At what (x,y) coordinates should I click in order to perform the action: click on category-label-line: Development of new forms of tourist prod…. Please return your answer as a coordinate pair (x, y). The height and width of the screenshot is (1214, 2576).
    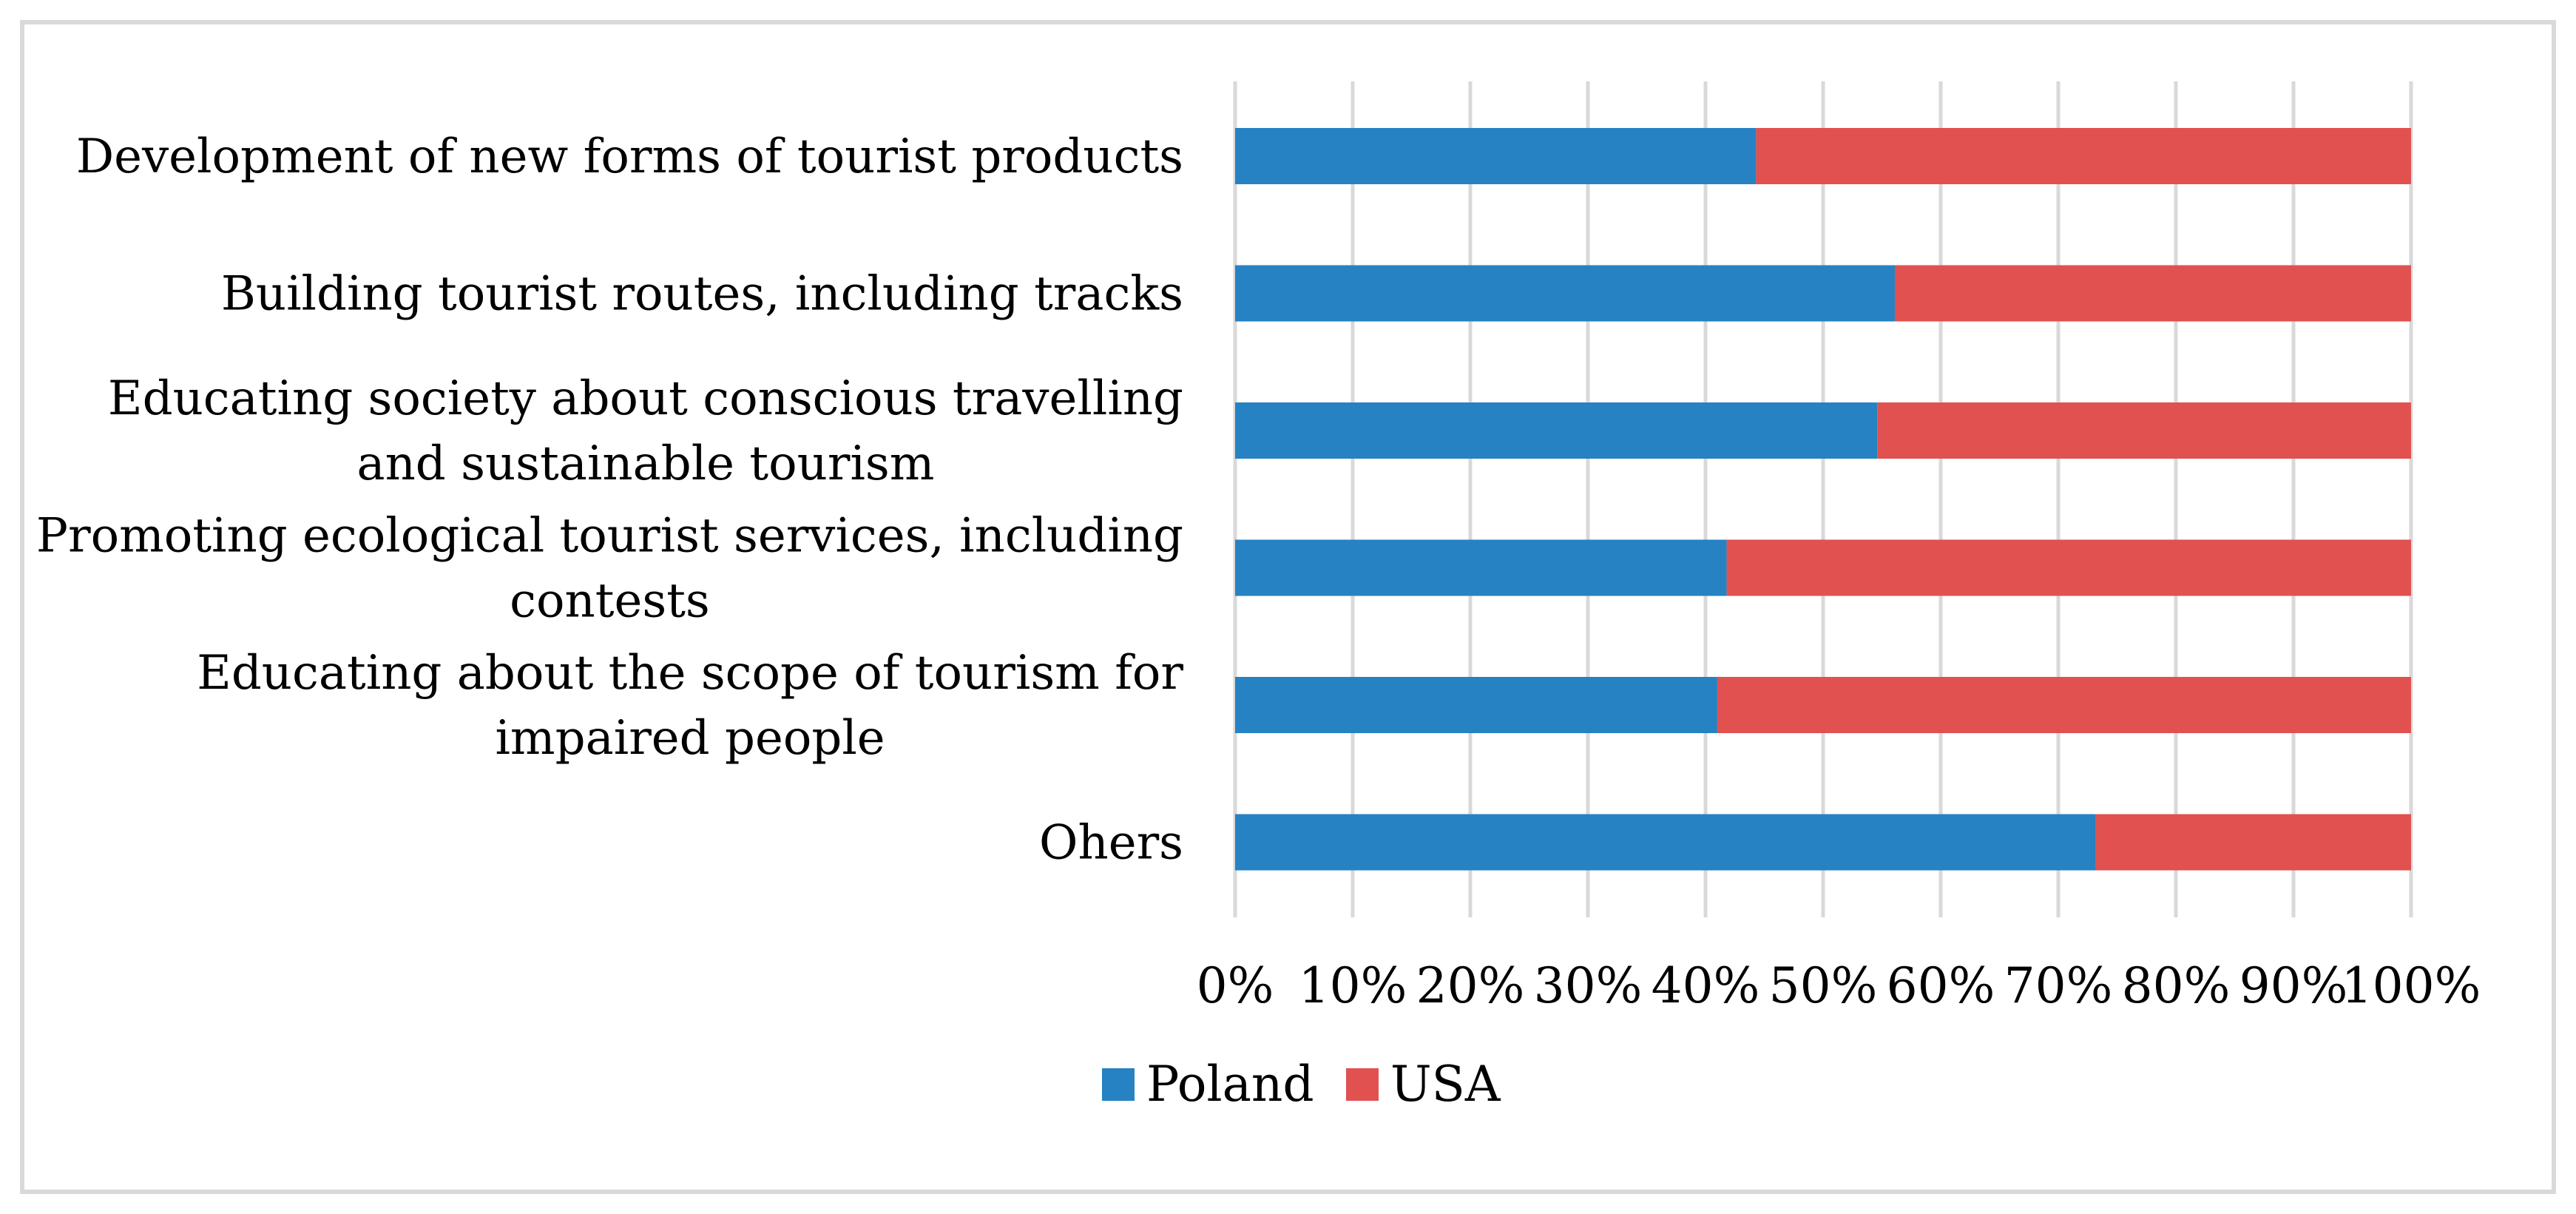
    Looking at the image, I should click on (629, 156).